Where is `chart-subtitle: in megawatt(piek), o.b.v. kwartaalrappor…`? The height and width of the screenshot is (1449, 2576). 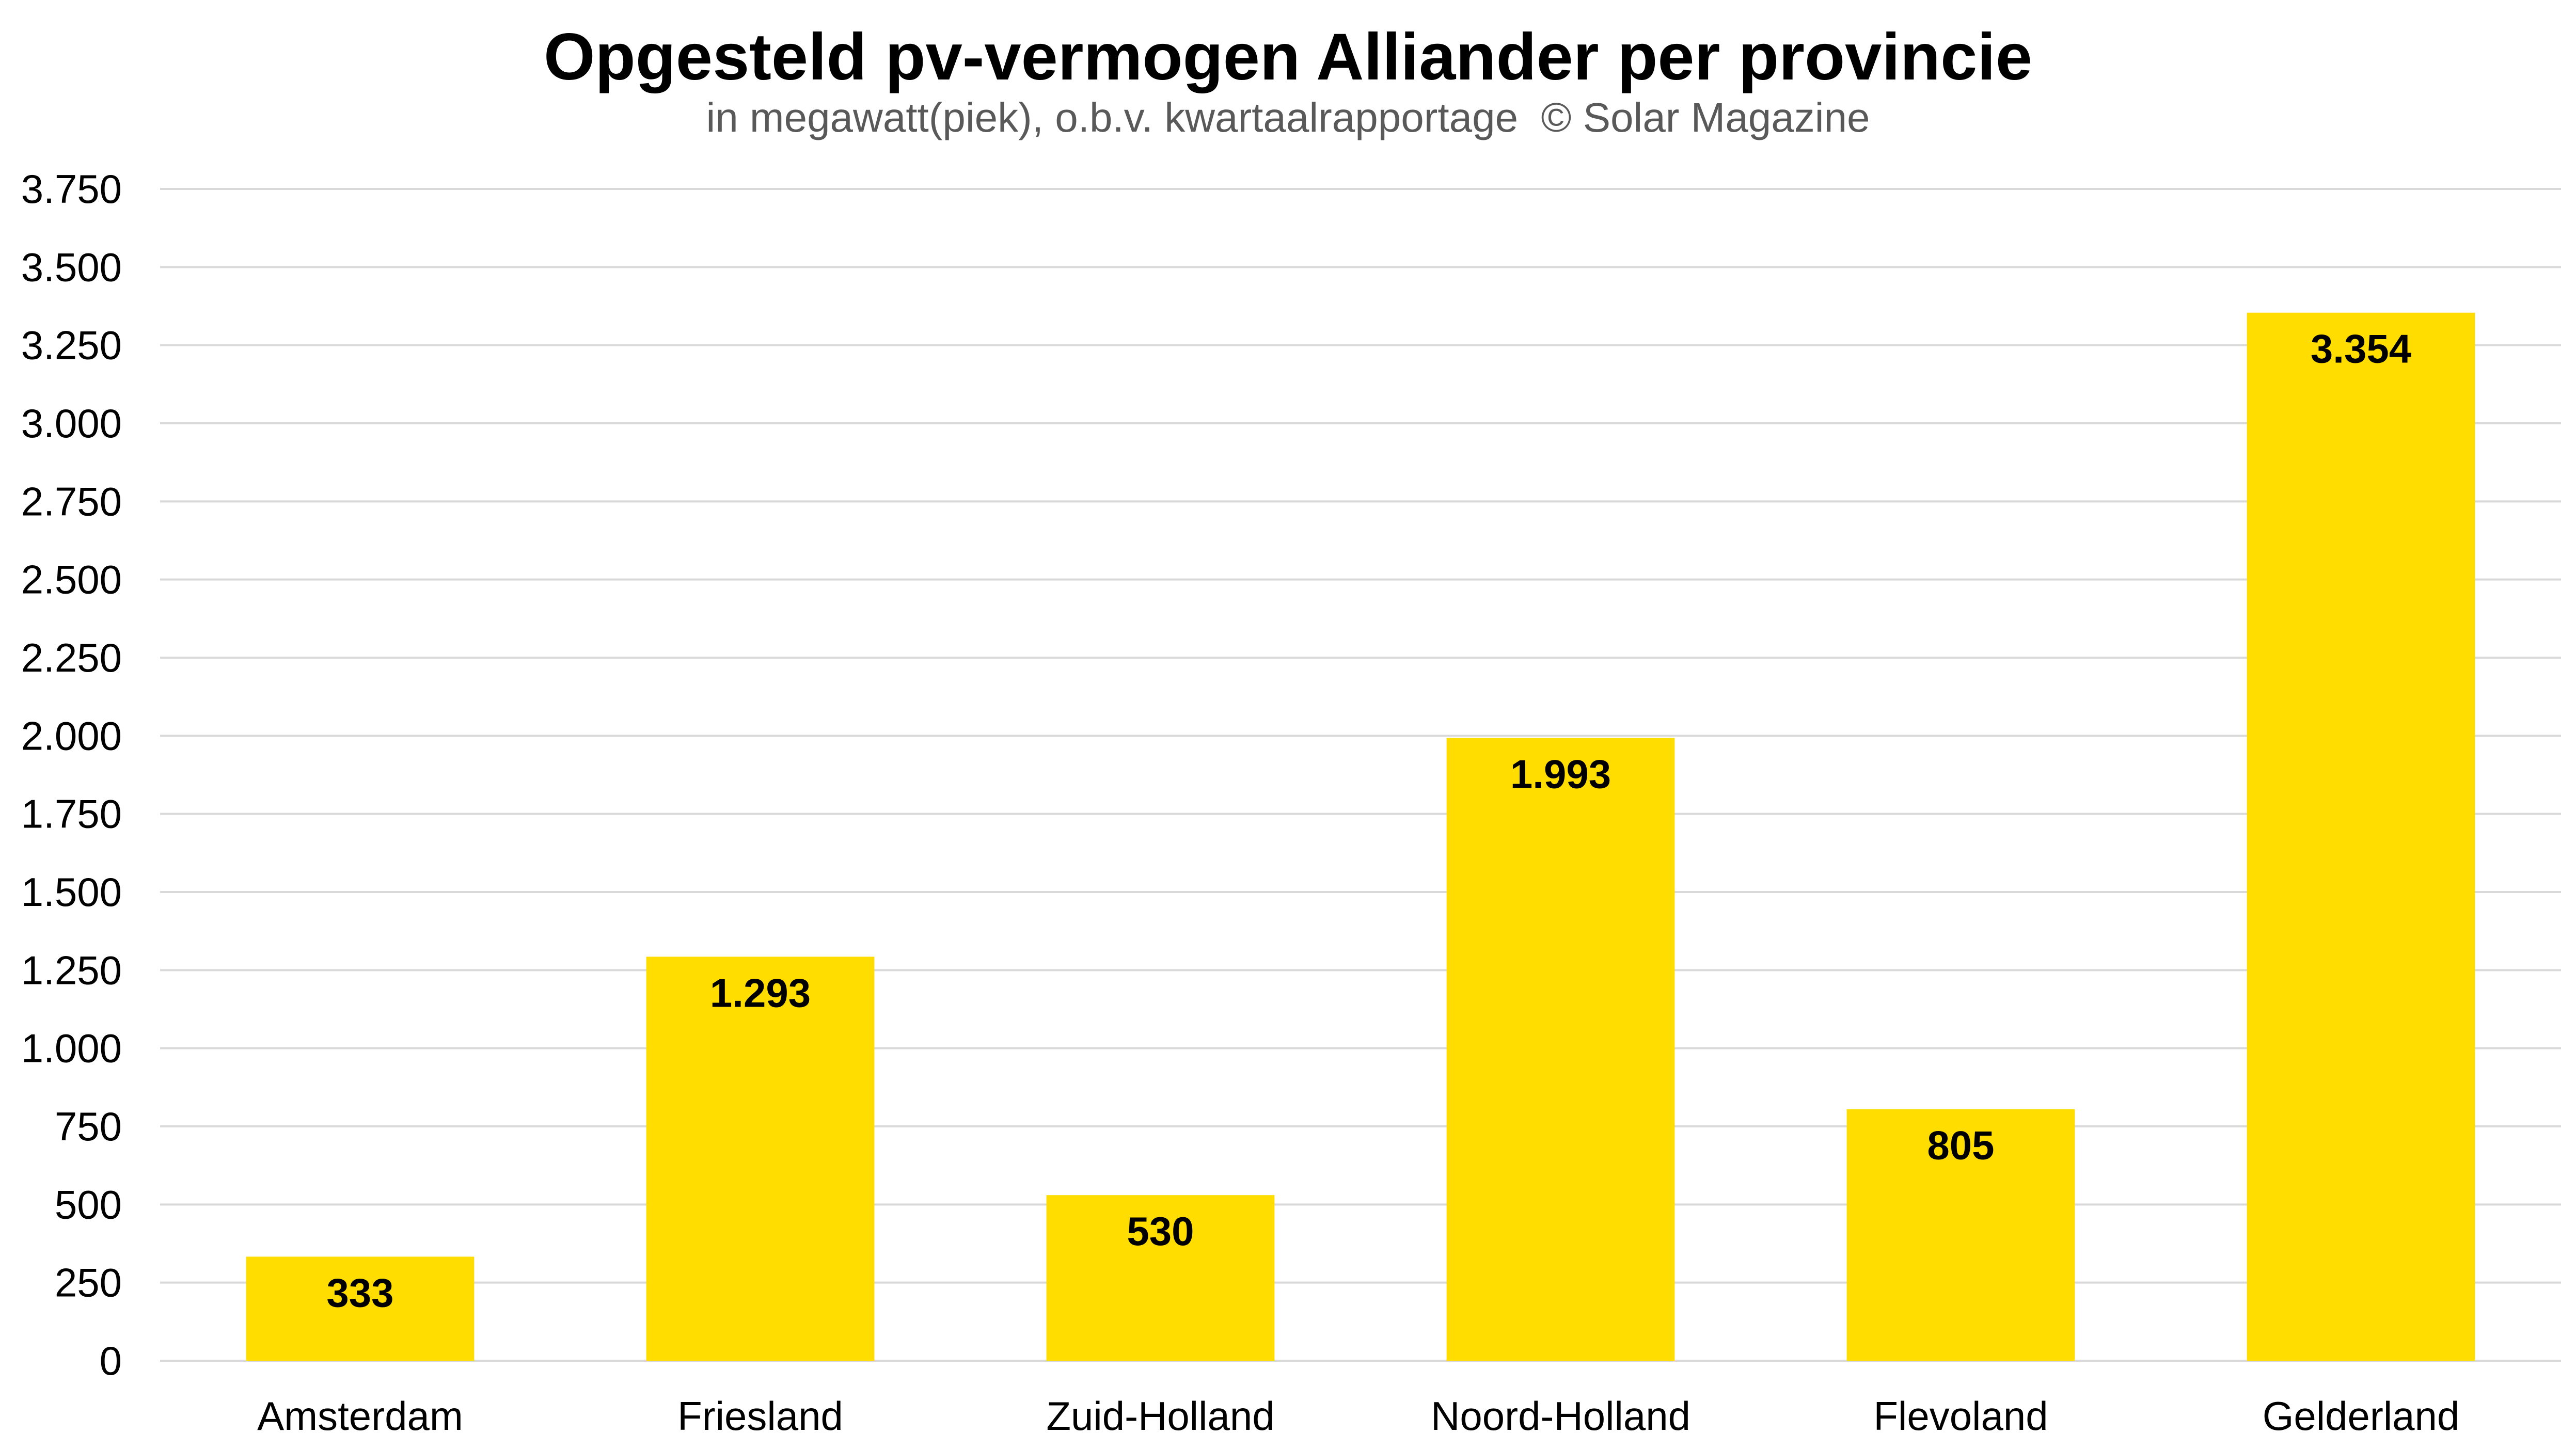 chart-subtitle: in megawatt(piek), o.b.v. kwartaalrappor… is located at coordinates (1288, 118).